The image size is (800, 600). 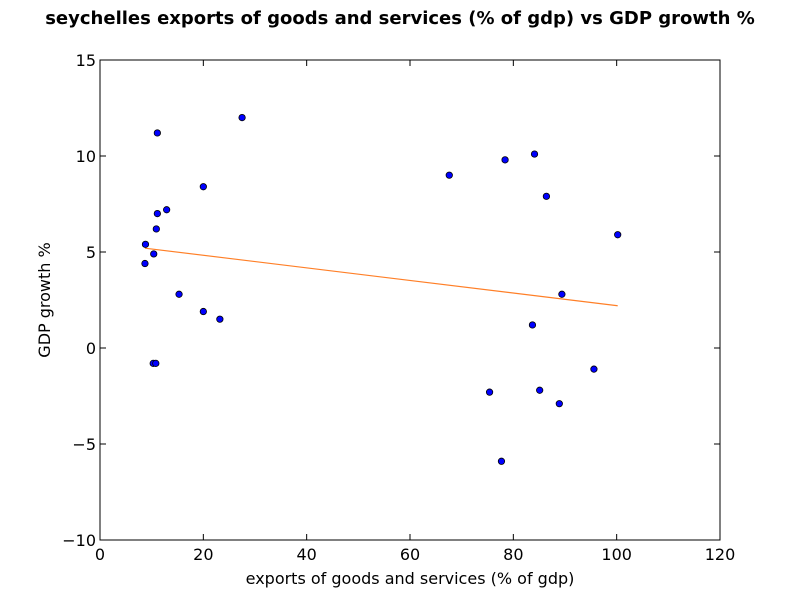 What do you see at coordinates (86, 60) in the screenshot?
I see `y-tick-label: 15` at bounding box center [86, 60].